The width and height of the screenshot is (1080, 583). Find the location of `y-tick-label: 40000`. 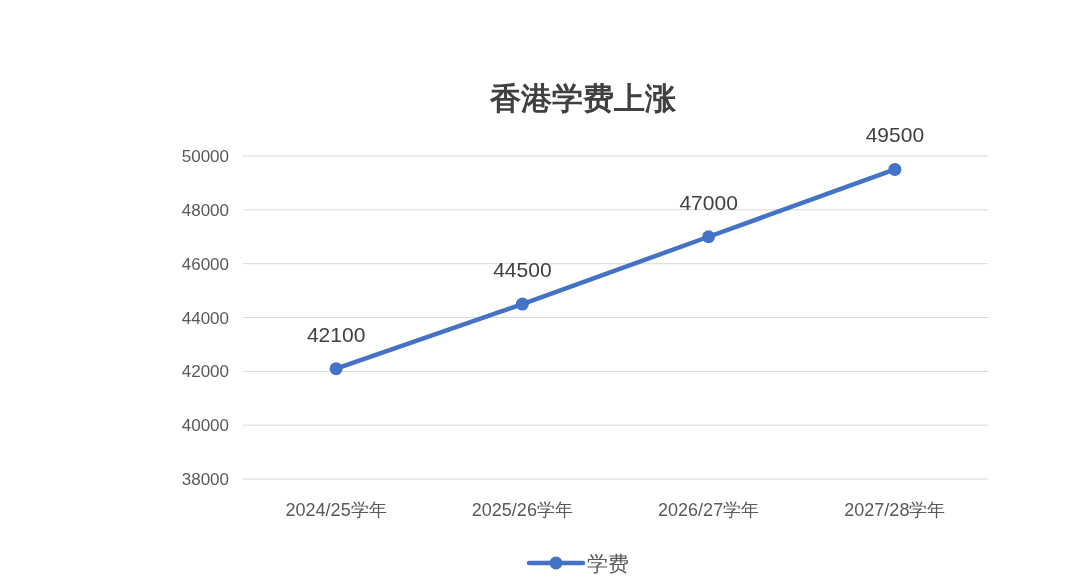

y-tick-label: 40000 is located at coordinates (205, 426).